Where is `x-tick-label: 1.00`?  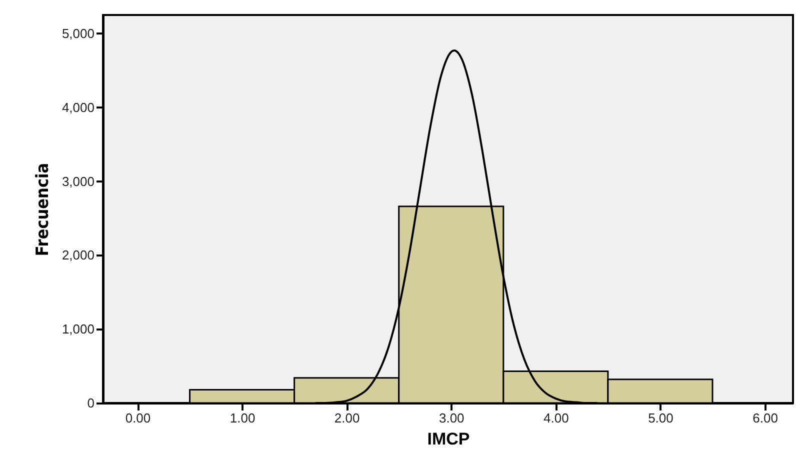
x-tick-label: 1.00 is located at coordinates (243, 418).